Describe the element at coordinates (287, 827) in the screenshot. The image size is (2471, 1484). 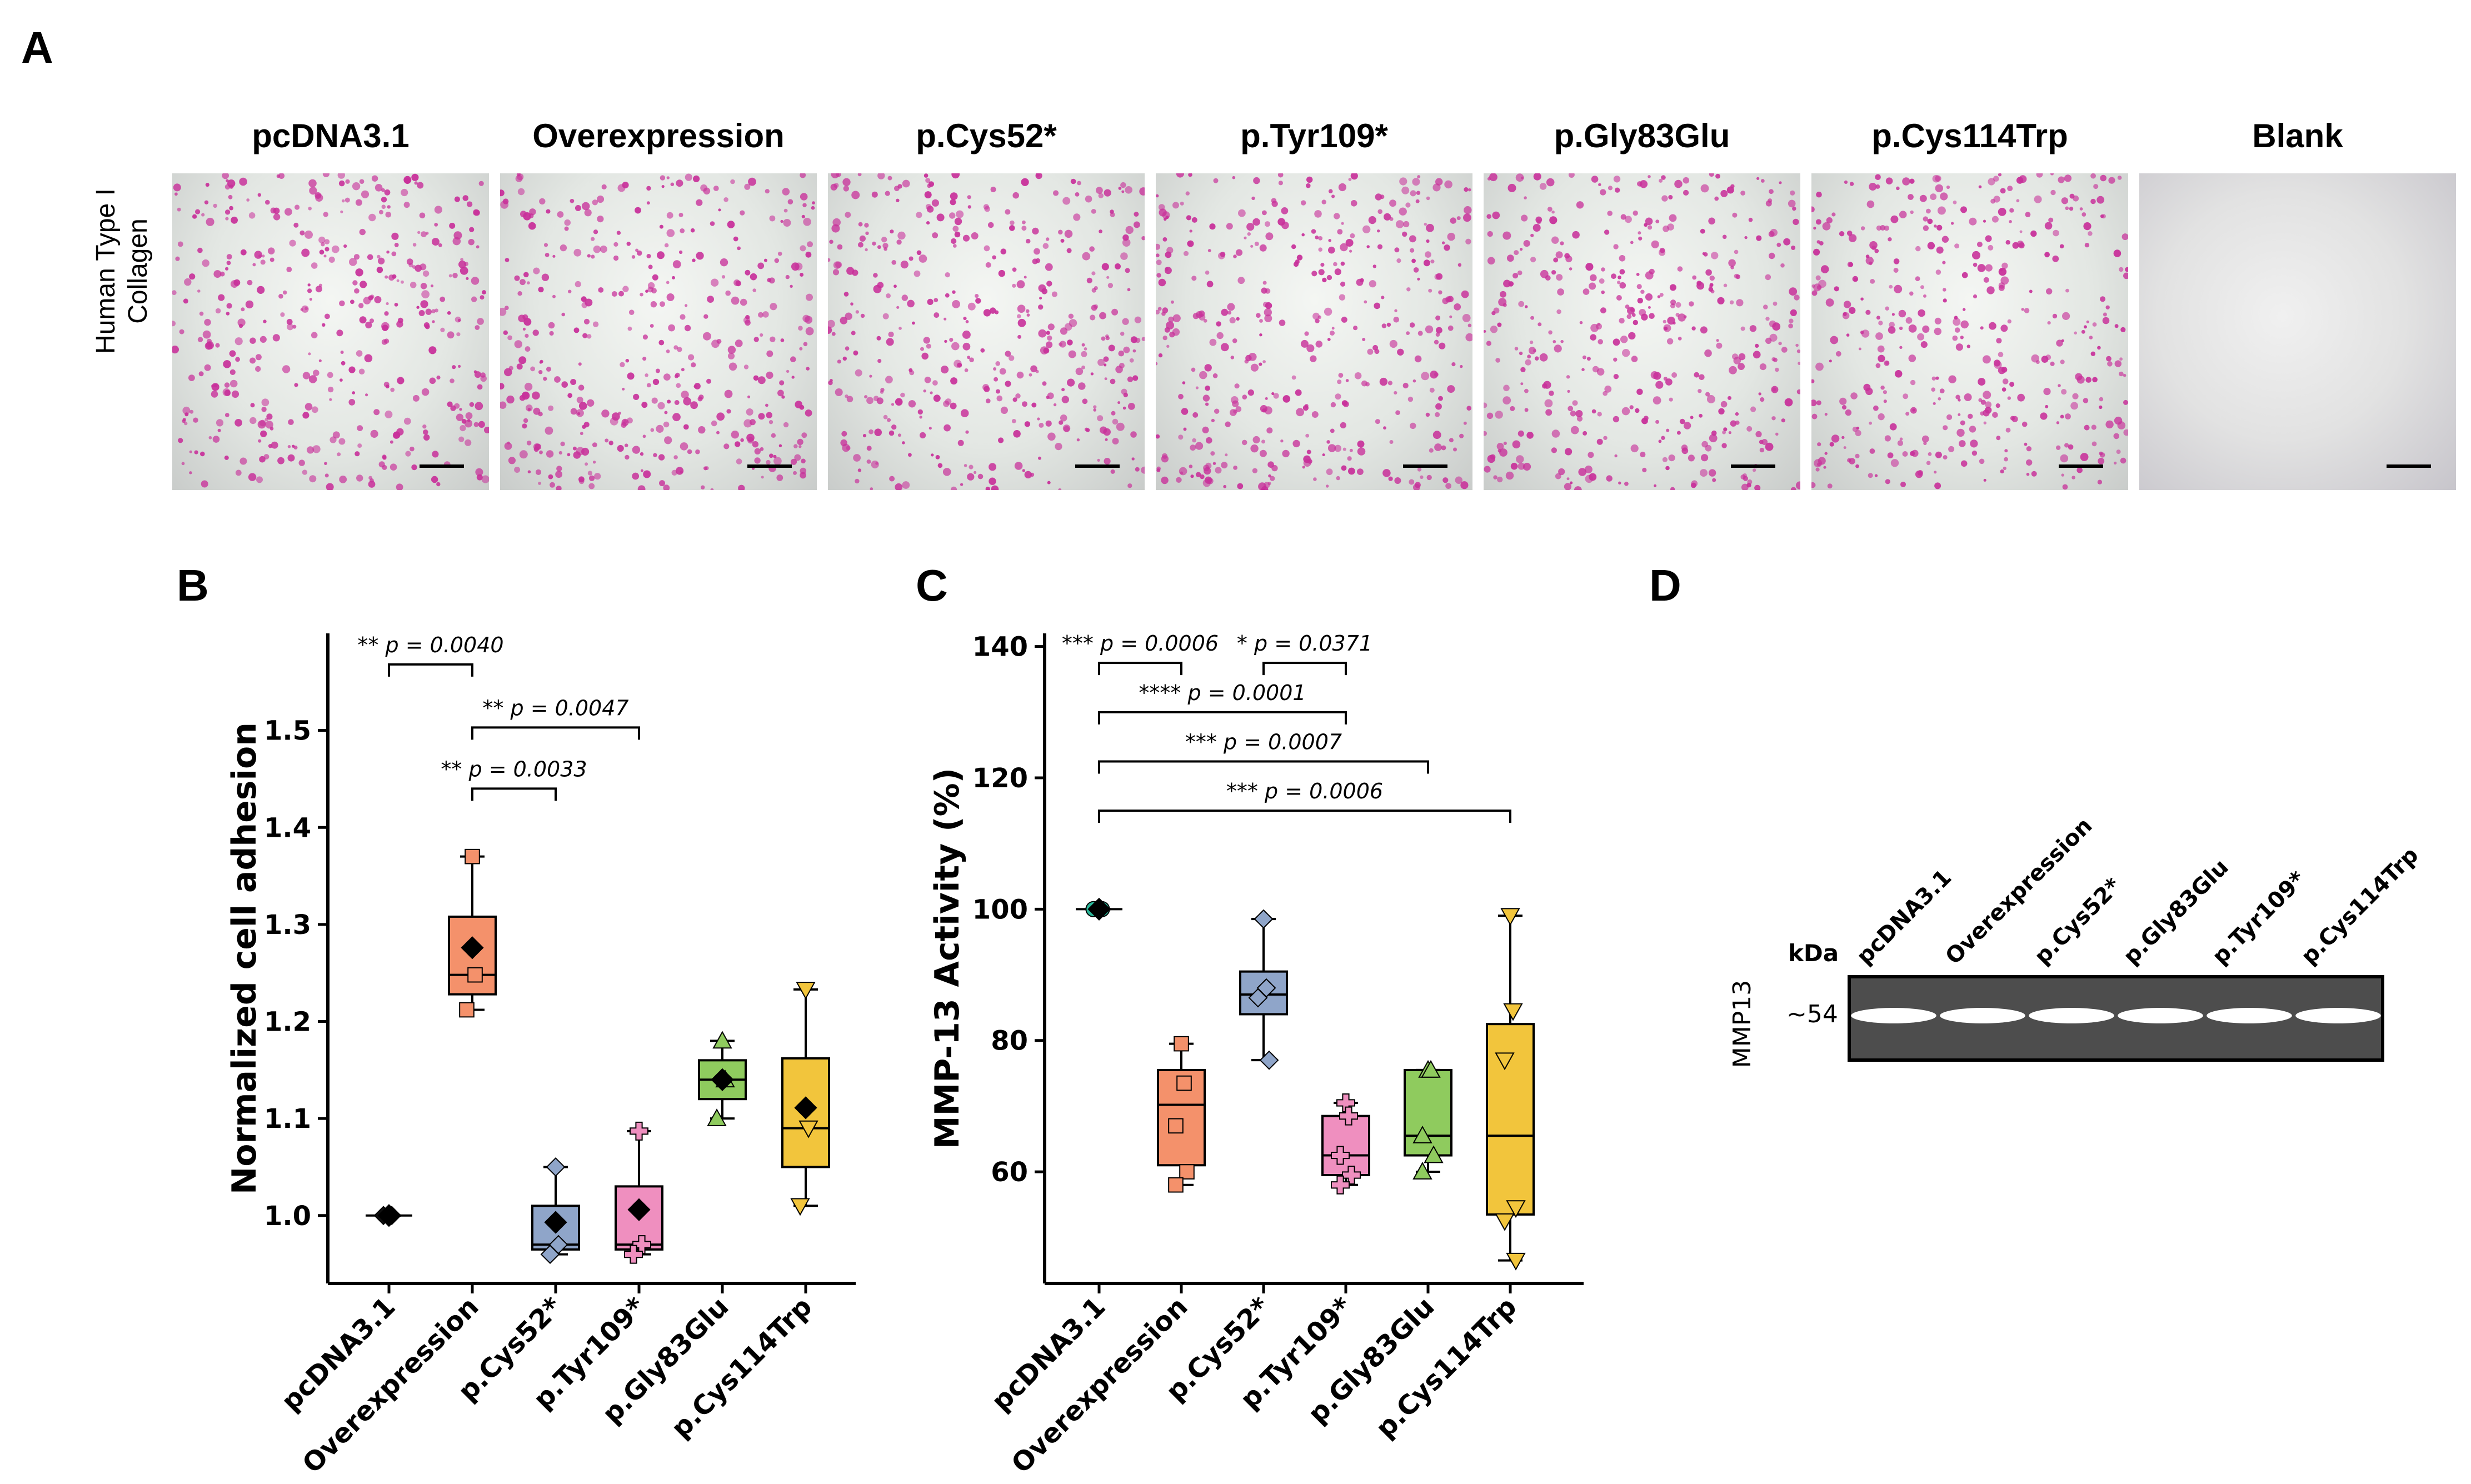
I see `y-tick-label: 1.4` at that location.